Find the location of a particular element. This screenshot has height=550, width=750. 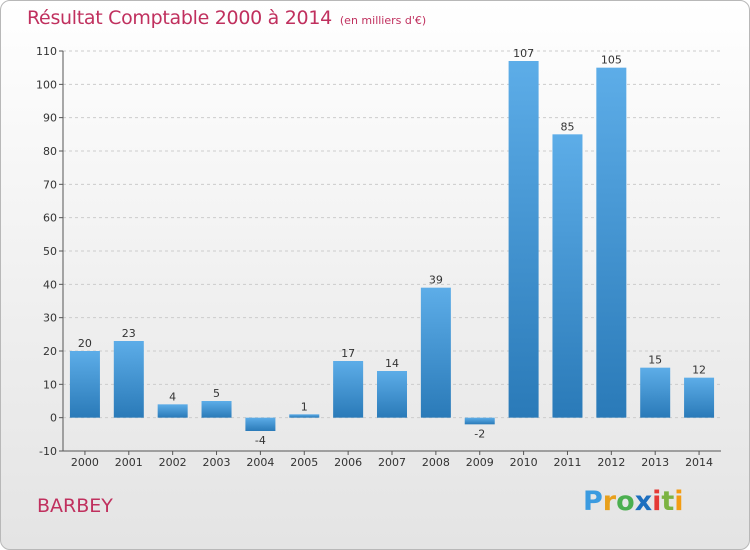

logo-letter: x is located at coordinates (643, 501).